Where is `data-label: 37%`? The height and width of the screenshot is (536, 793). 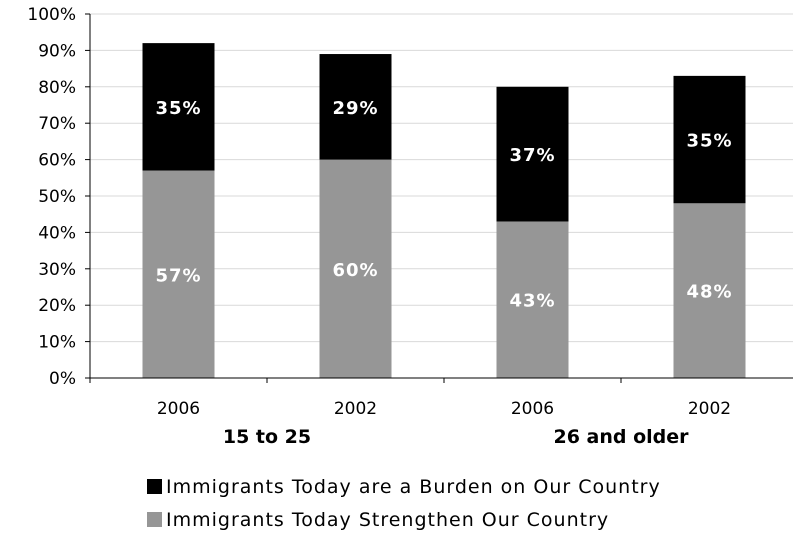
data-label: 37% is located at coordinates (532, 155).